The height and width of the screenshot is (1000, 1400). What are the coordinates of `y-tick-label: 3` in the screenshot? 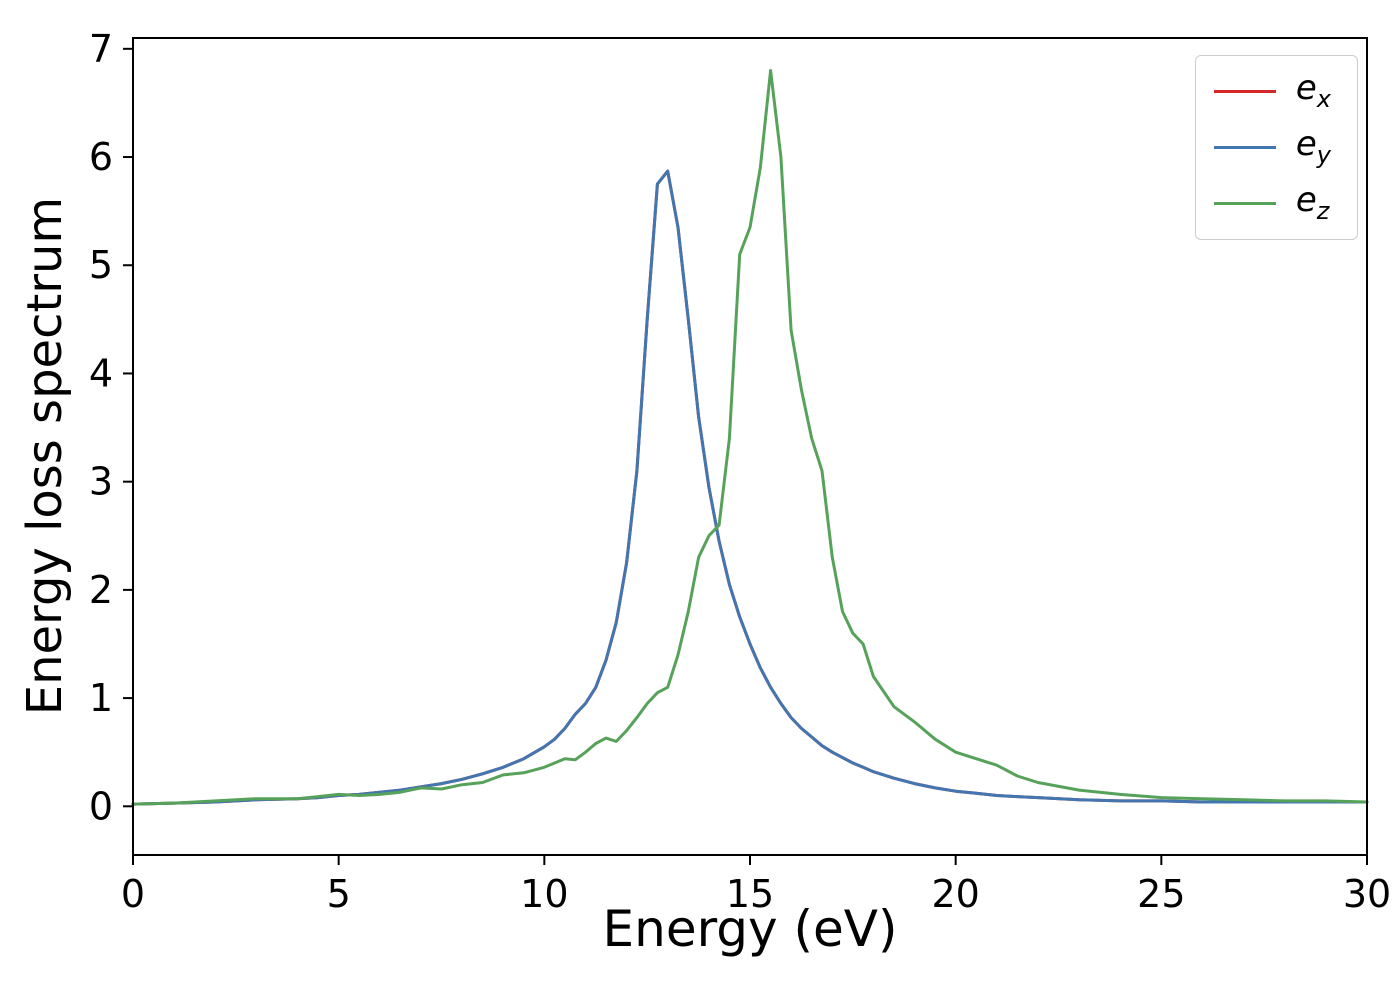 It's located at (101, 482).